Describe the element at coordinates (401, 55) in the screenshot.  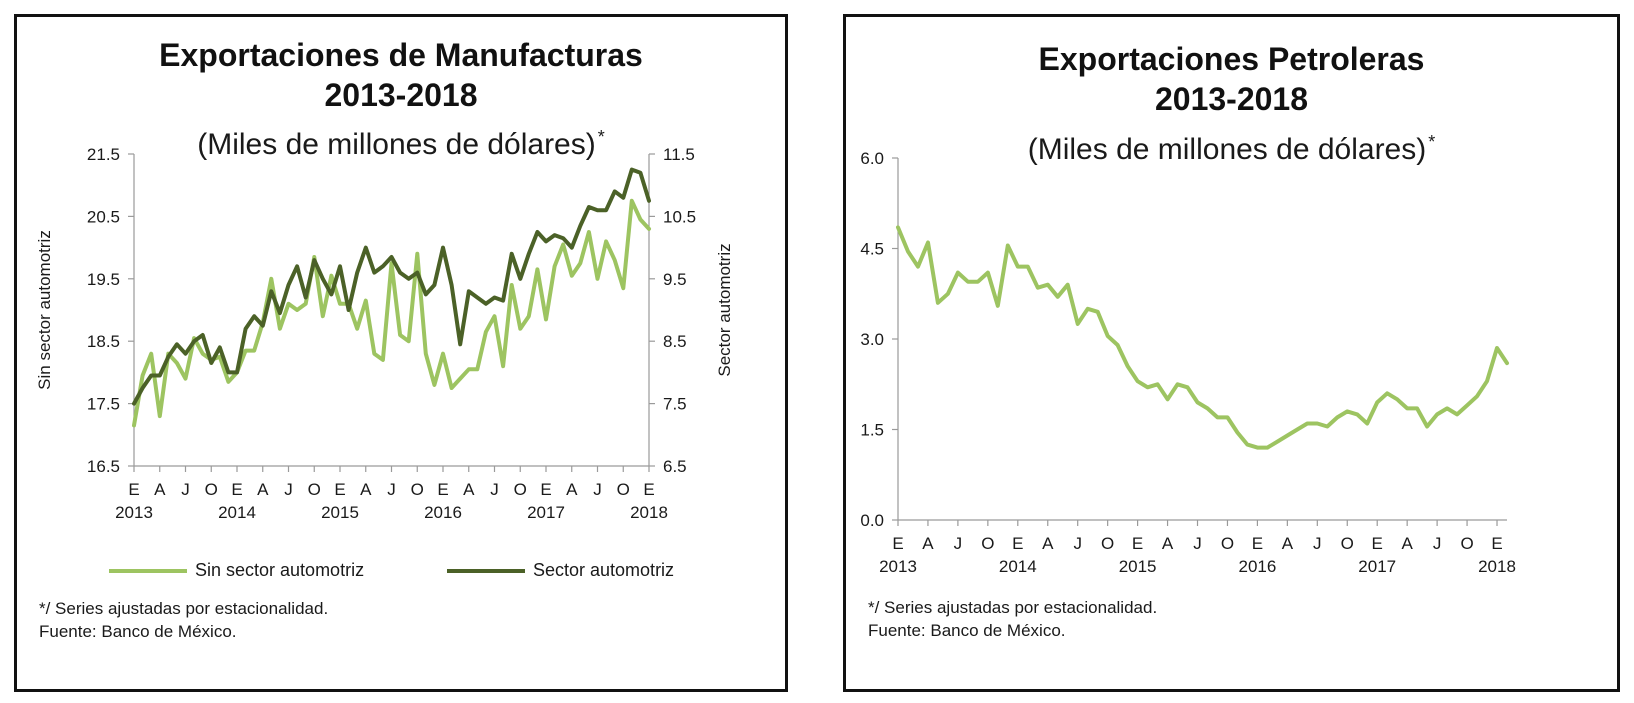
I see `chart-title-line1: Exportaciones de Manufacturas` at that location.